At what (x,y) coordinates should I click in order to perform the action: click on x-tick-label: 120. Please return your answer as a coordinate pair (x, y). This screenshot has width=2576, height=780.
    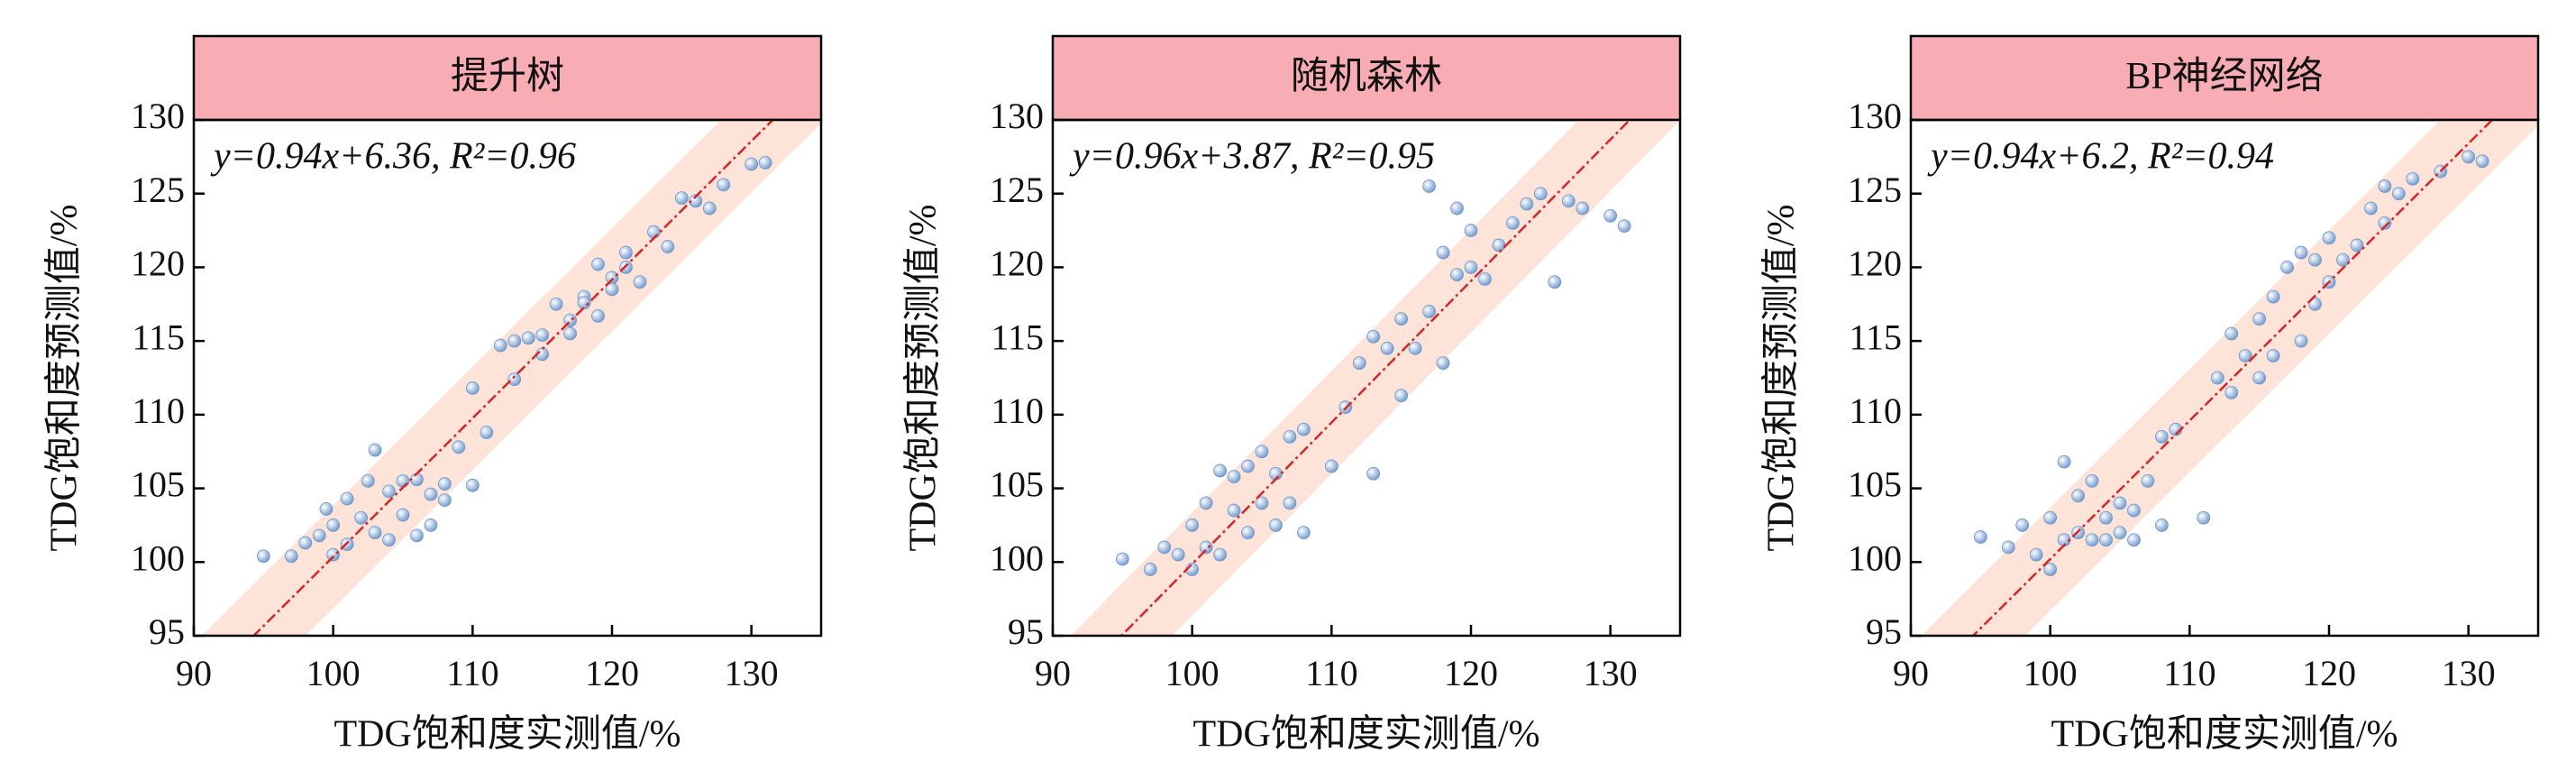
    Looking at the image, I should click on (1471, 673).